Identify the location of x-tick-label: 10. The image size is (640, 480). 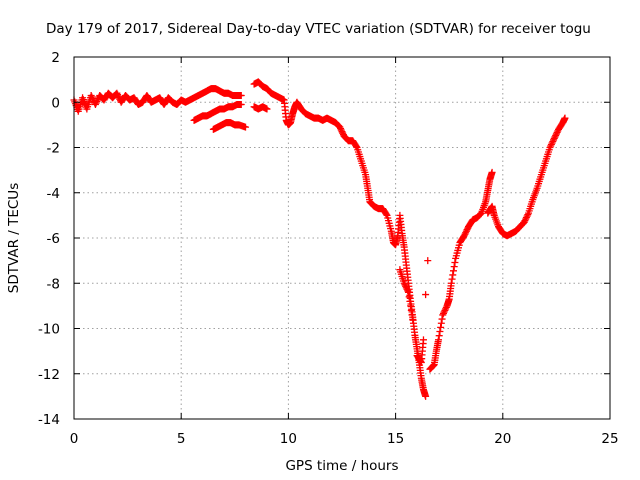
(288, 439).